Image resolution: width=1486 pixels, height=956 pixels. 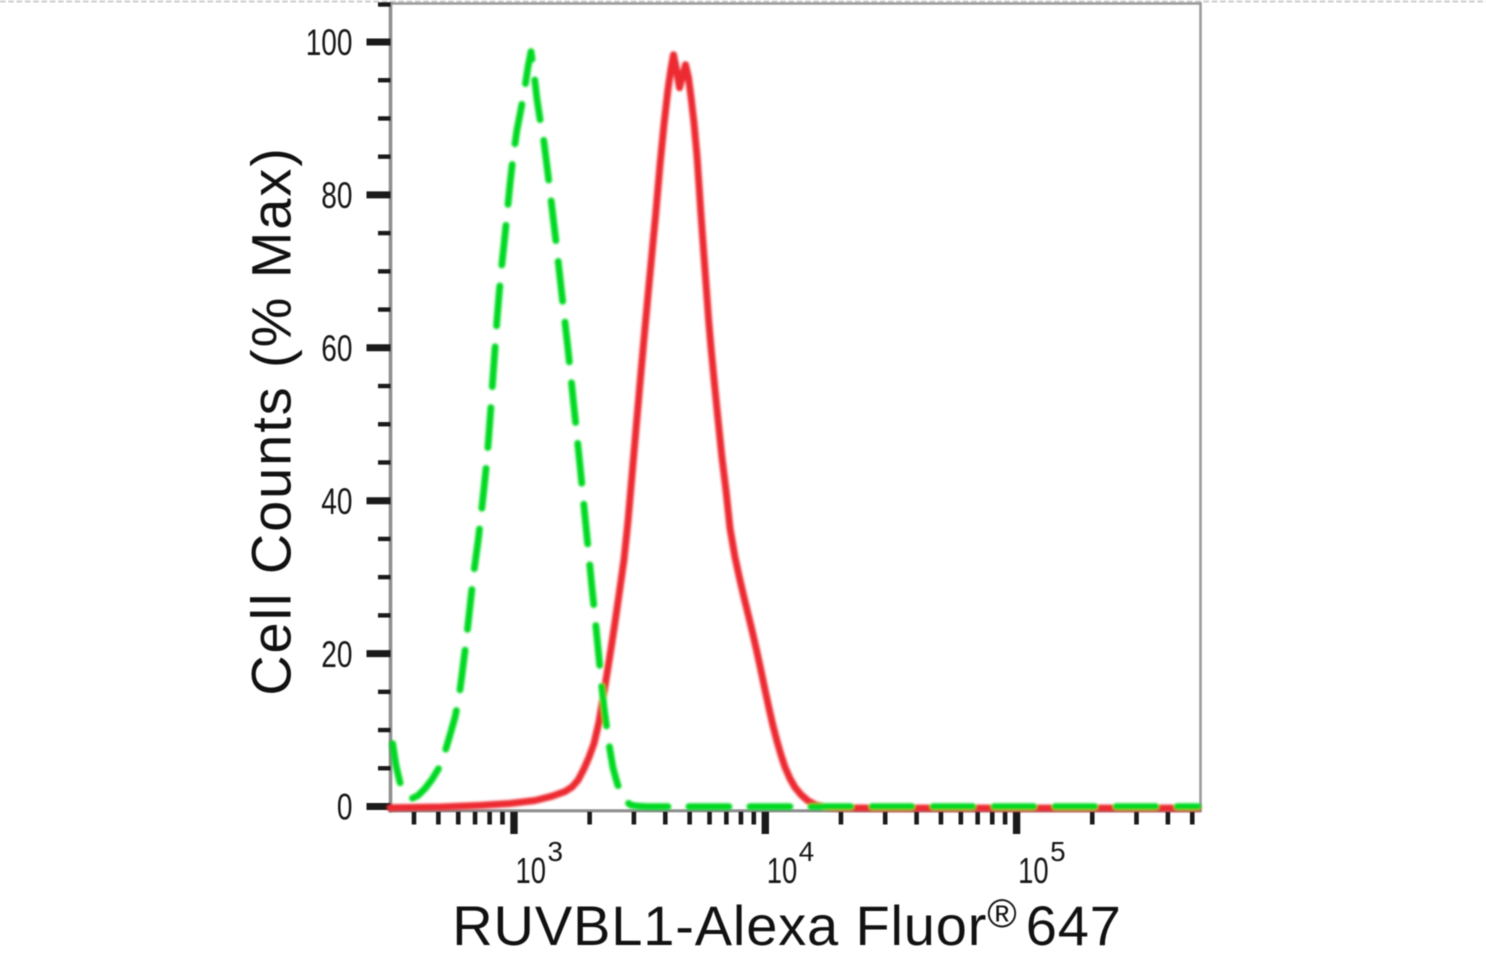 I want to click on x-tick-label-base-1e4: 10, so click(x=782, y=870).